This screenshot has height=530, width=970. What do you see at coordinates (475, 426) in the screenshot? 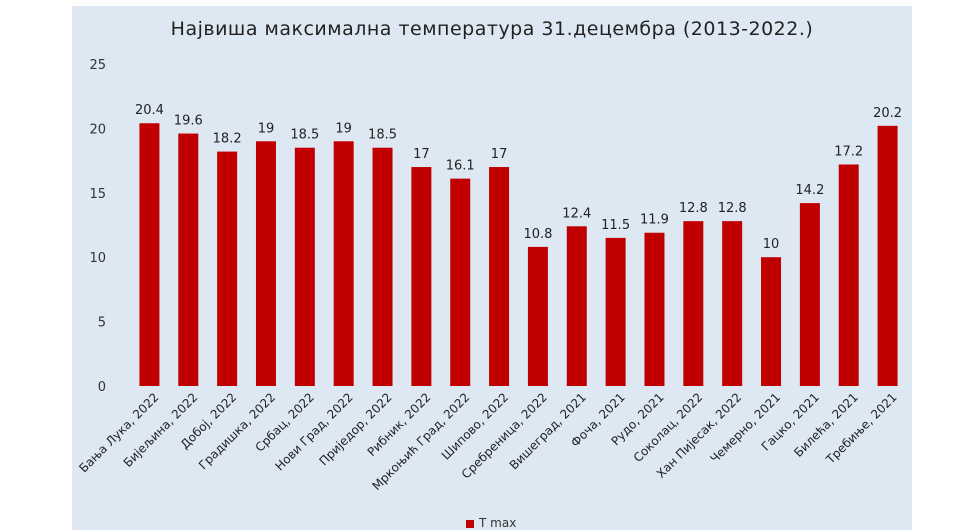
I see `x-tick-label: Шипово, 2022` at bounding box center [475, 426].